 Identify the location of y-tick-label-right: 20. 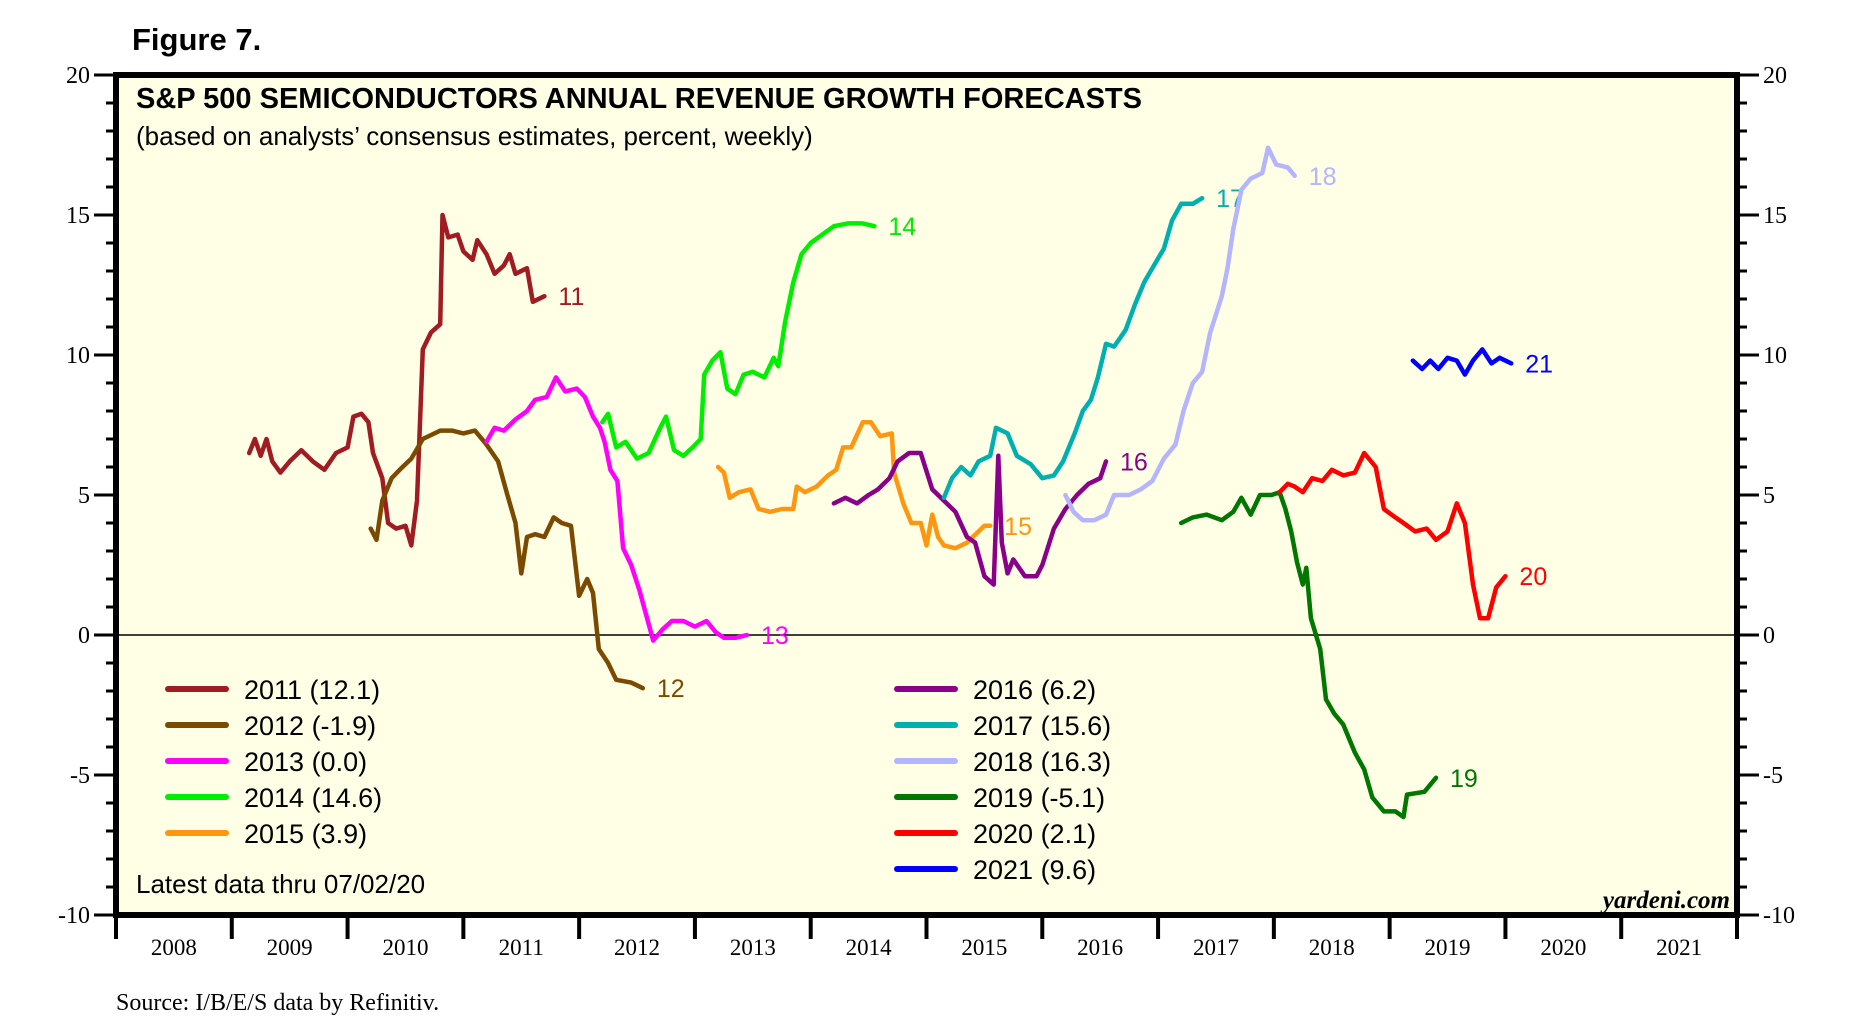
(1775, 76).